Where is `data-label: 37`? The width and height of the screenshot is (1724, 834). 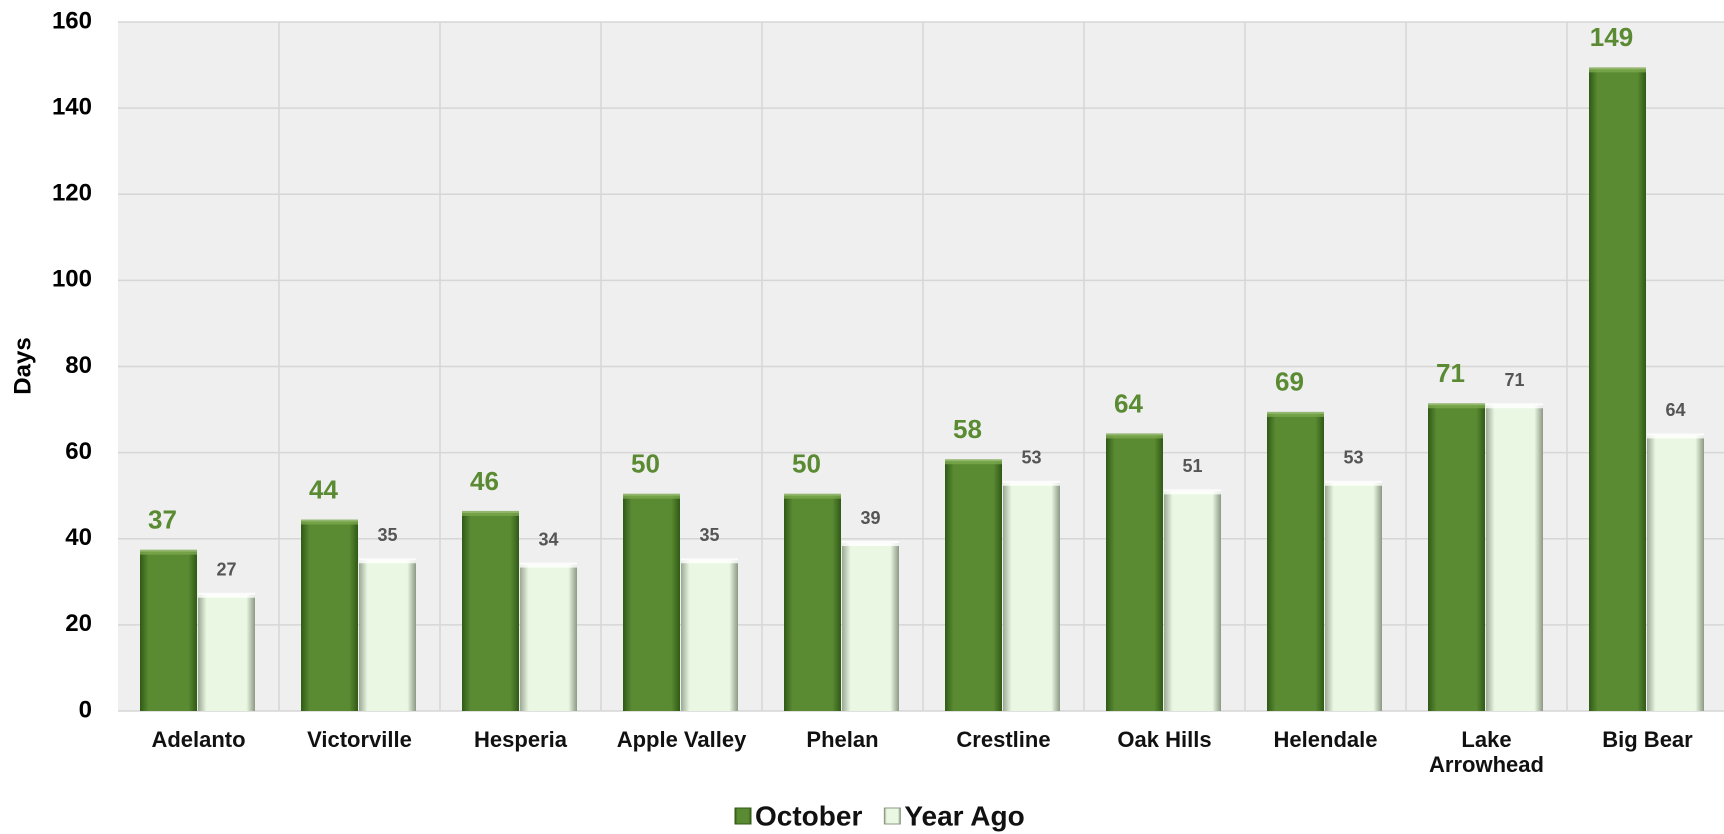
data-label: 37 is located at coordinates (162, 520).